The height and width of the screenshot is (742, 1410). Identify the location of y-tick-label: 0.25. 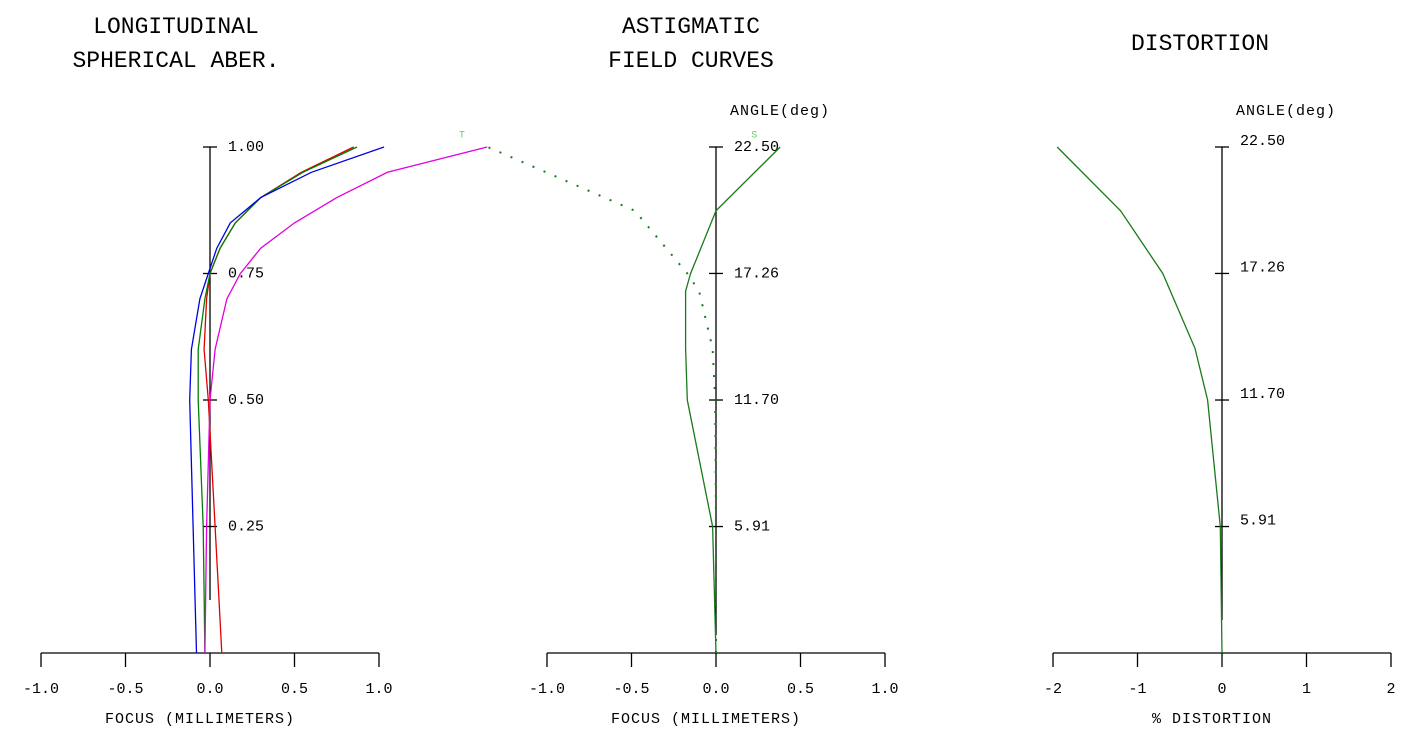
(246, 526).